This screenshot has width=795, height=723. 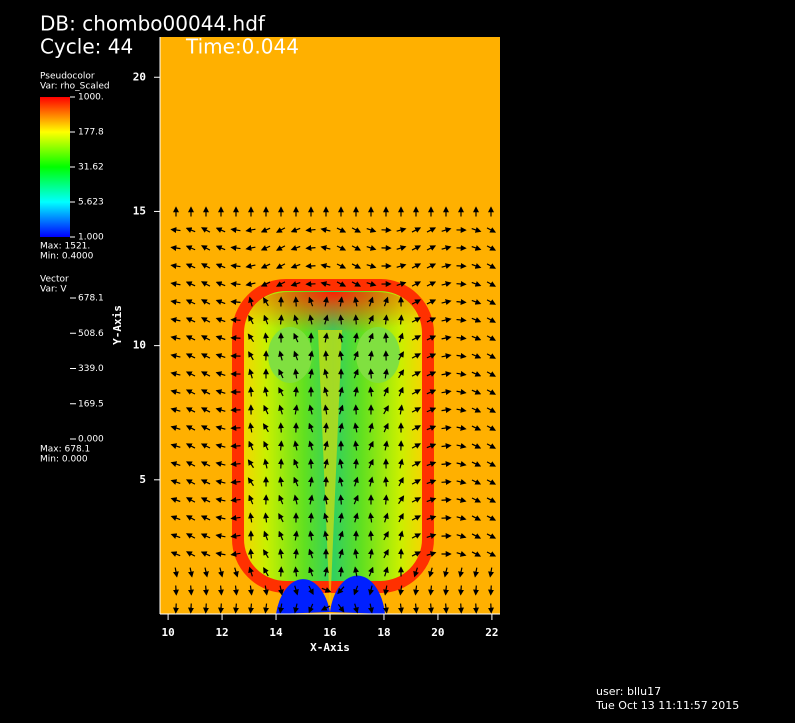 I want to click on legend-min: Min: 0.4000, so click(x=67, y=257).